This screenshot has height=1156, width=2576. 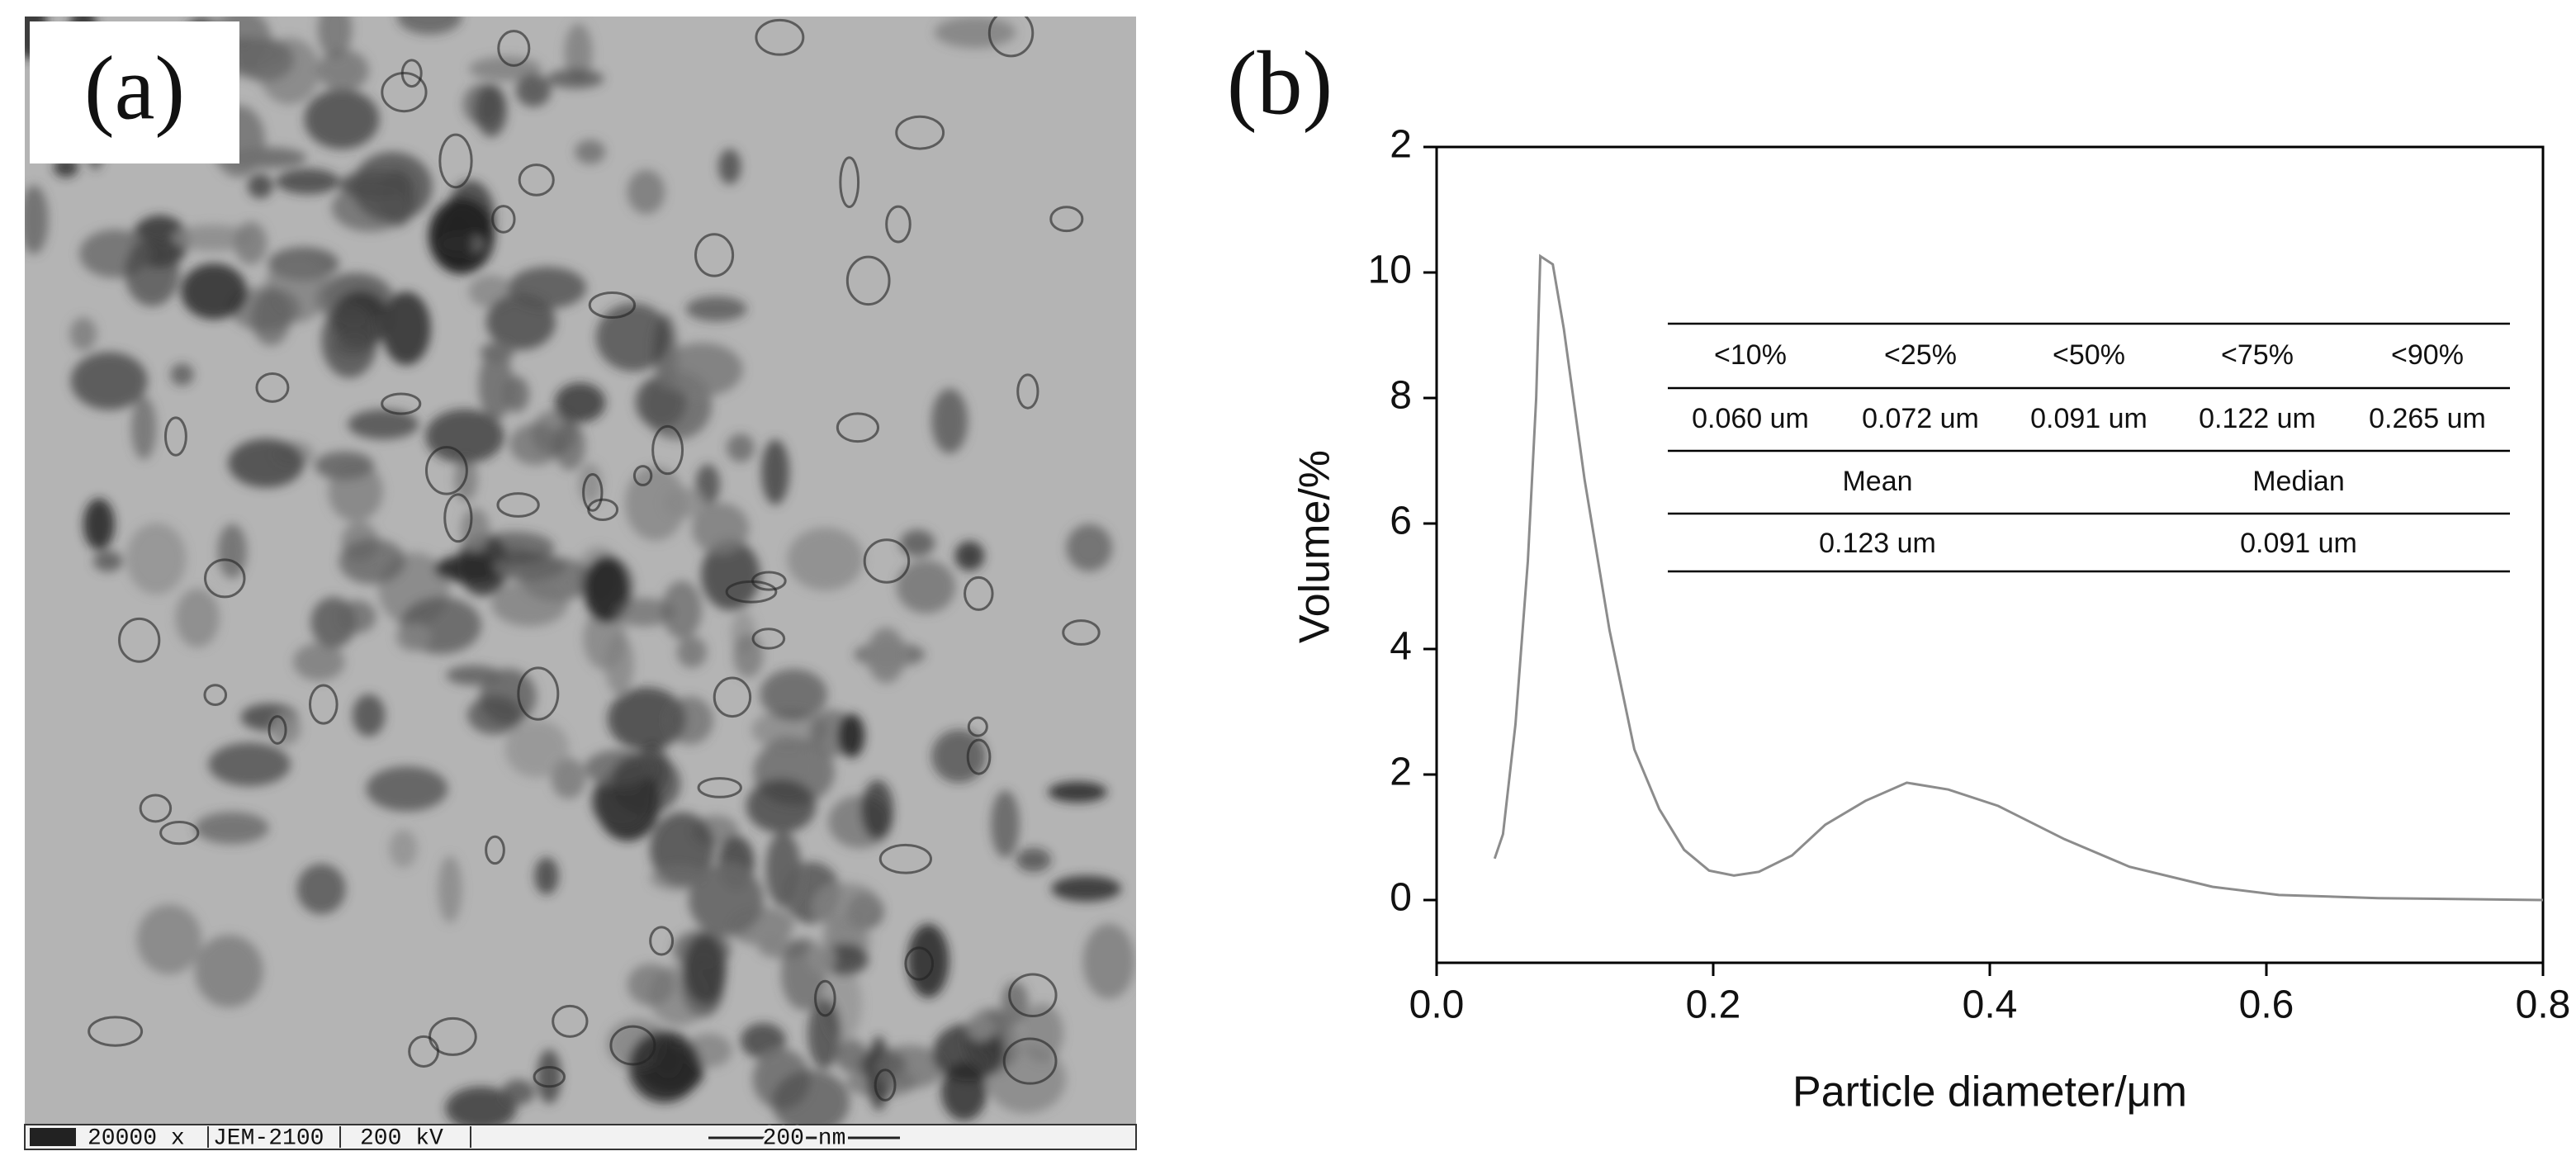 What do you see at coordinates (53, 1137) in the screenshot?
I see `footer-icon` at bounding box center [53, 1137].